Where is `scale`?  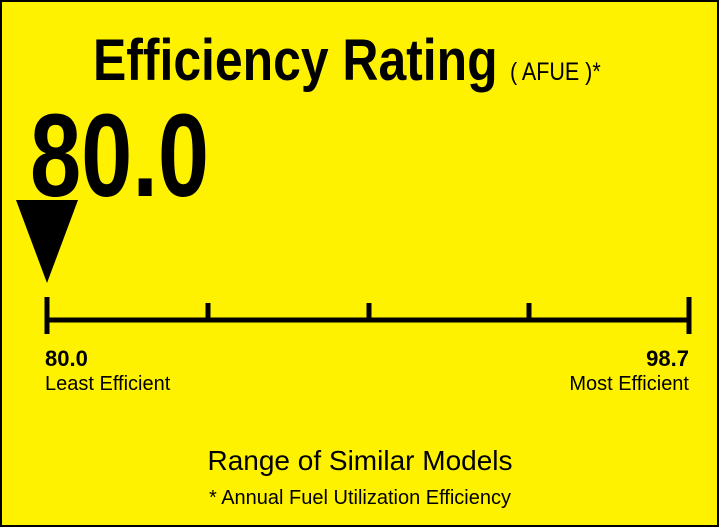 scale is located at coordinates (368, 313).